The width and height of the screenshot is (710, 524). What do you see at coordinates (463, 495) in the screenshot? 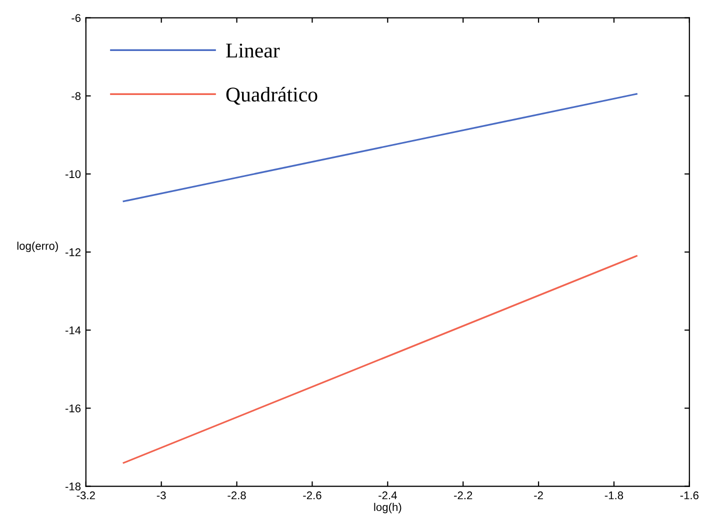
I see `x-tick-label: -2.2` at bounding box center [463, 495].